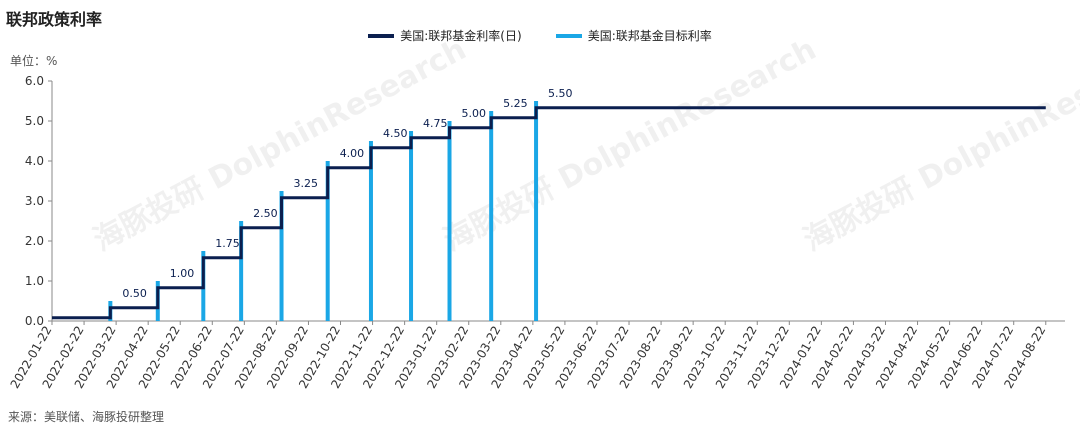 This screenshot has width=1080, height=439. I want to click on target-rate-label: 4.00, so click(352, 153).